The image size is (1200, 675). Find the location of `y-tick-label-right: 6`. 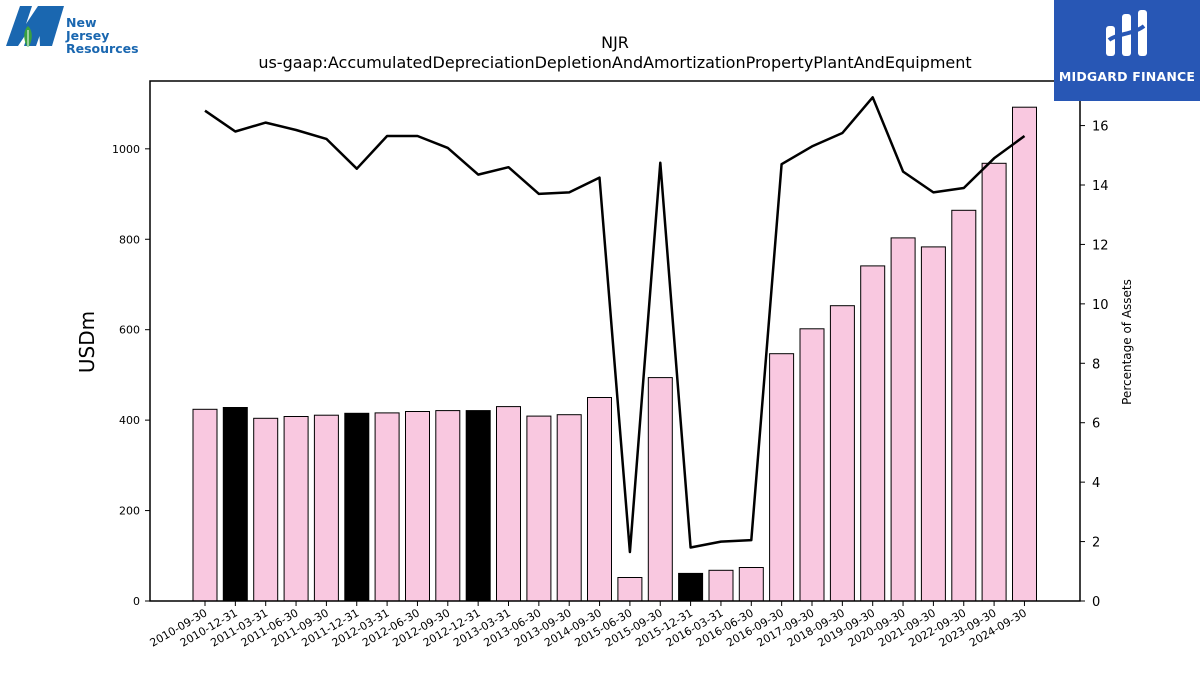

y-tick-label-right: 6 is located at coordinates (1096, 424).